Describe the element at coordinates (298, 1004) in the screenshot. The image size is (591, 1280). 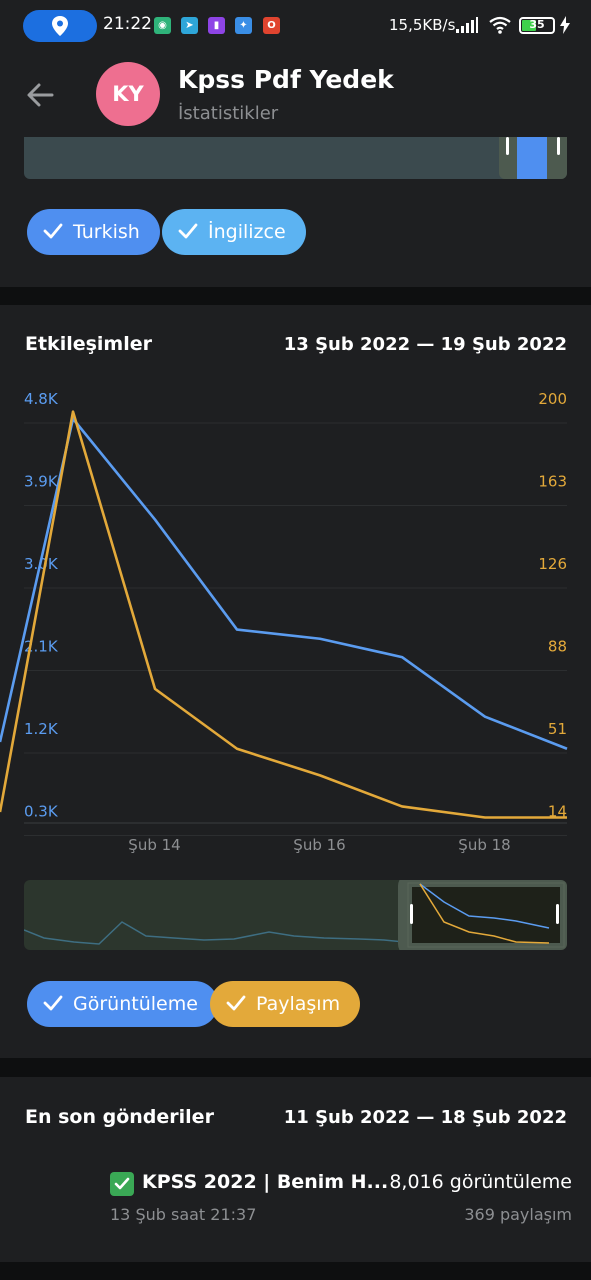
I see `chip-label: Paylaşım` at that location.